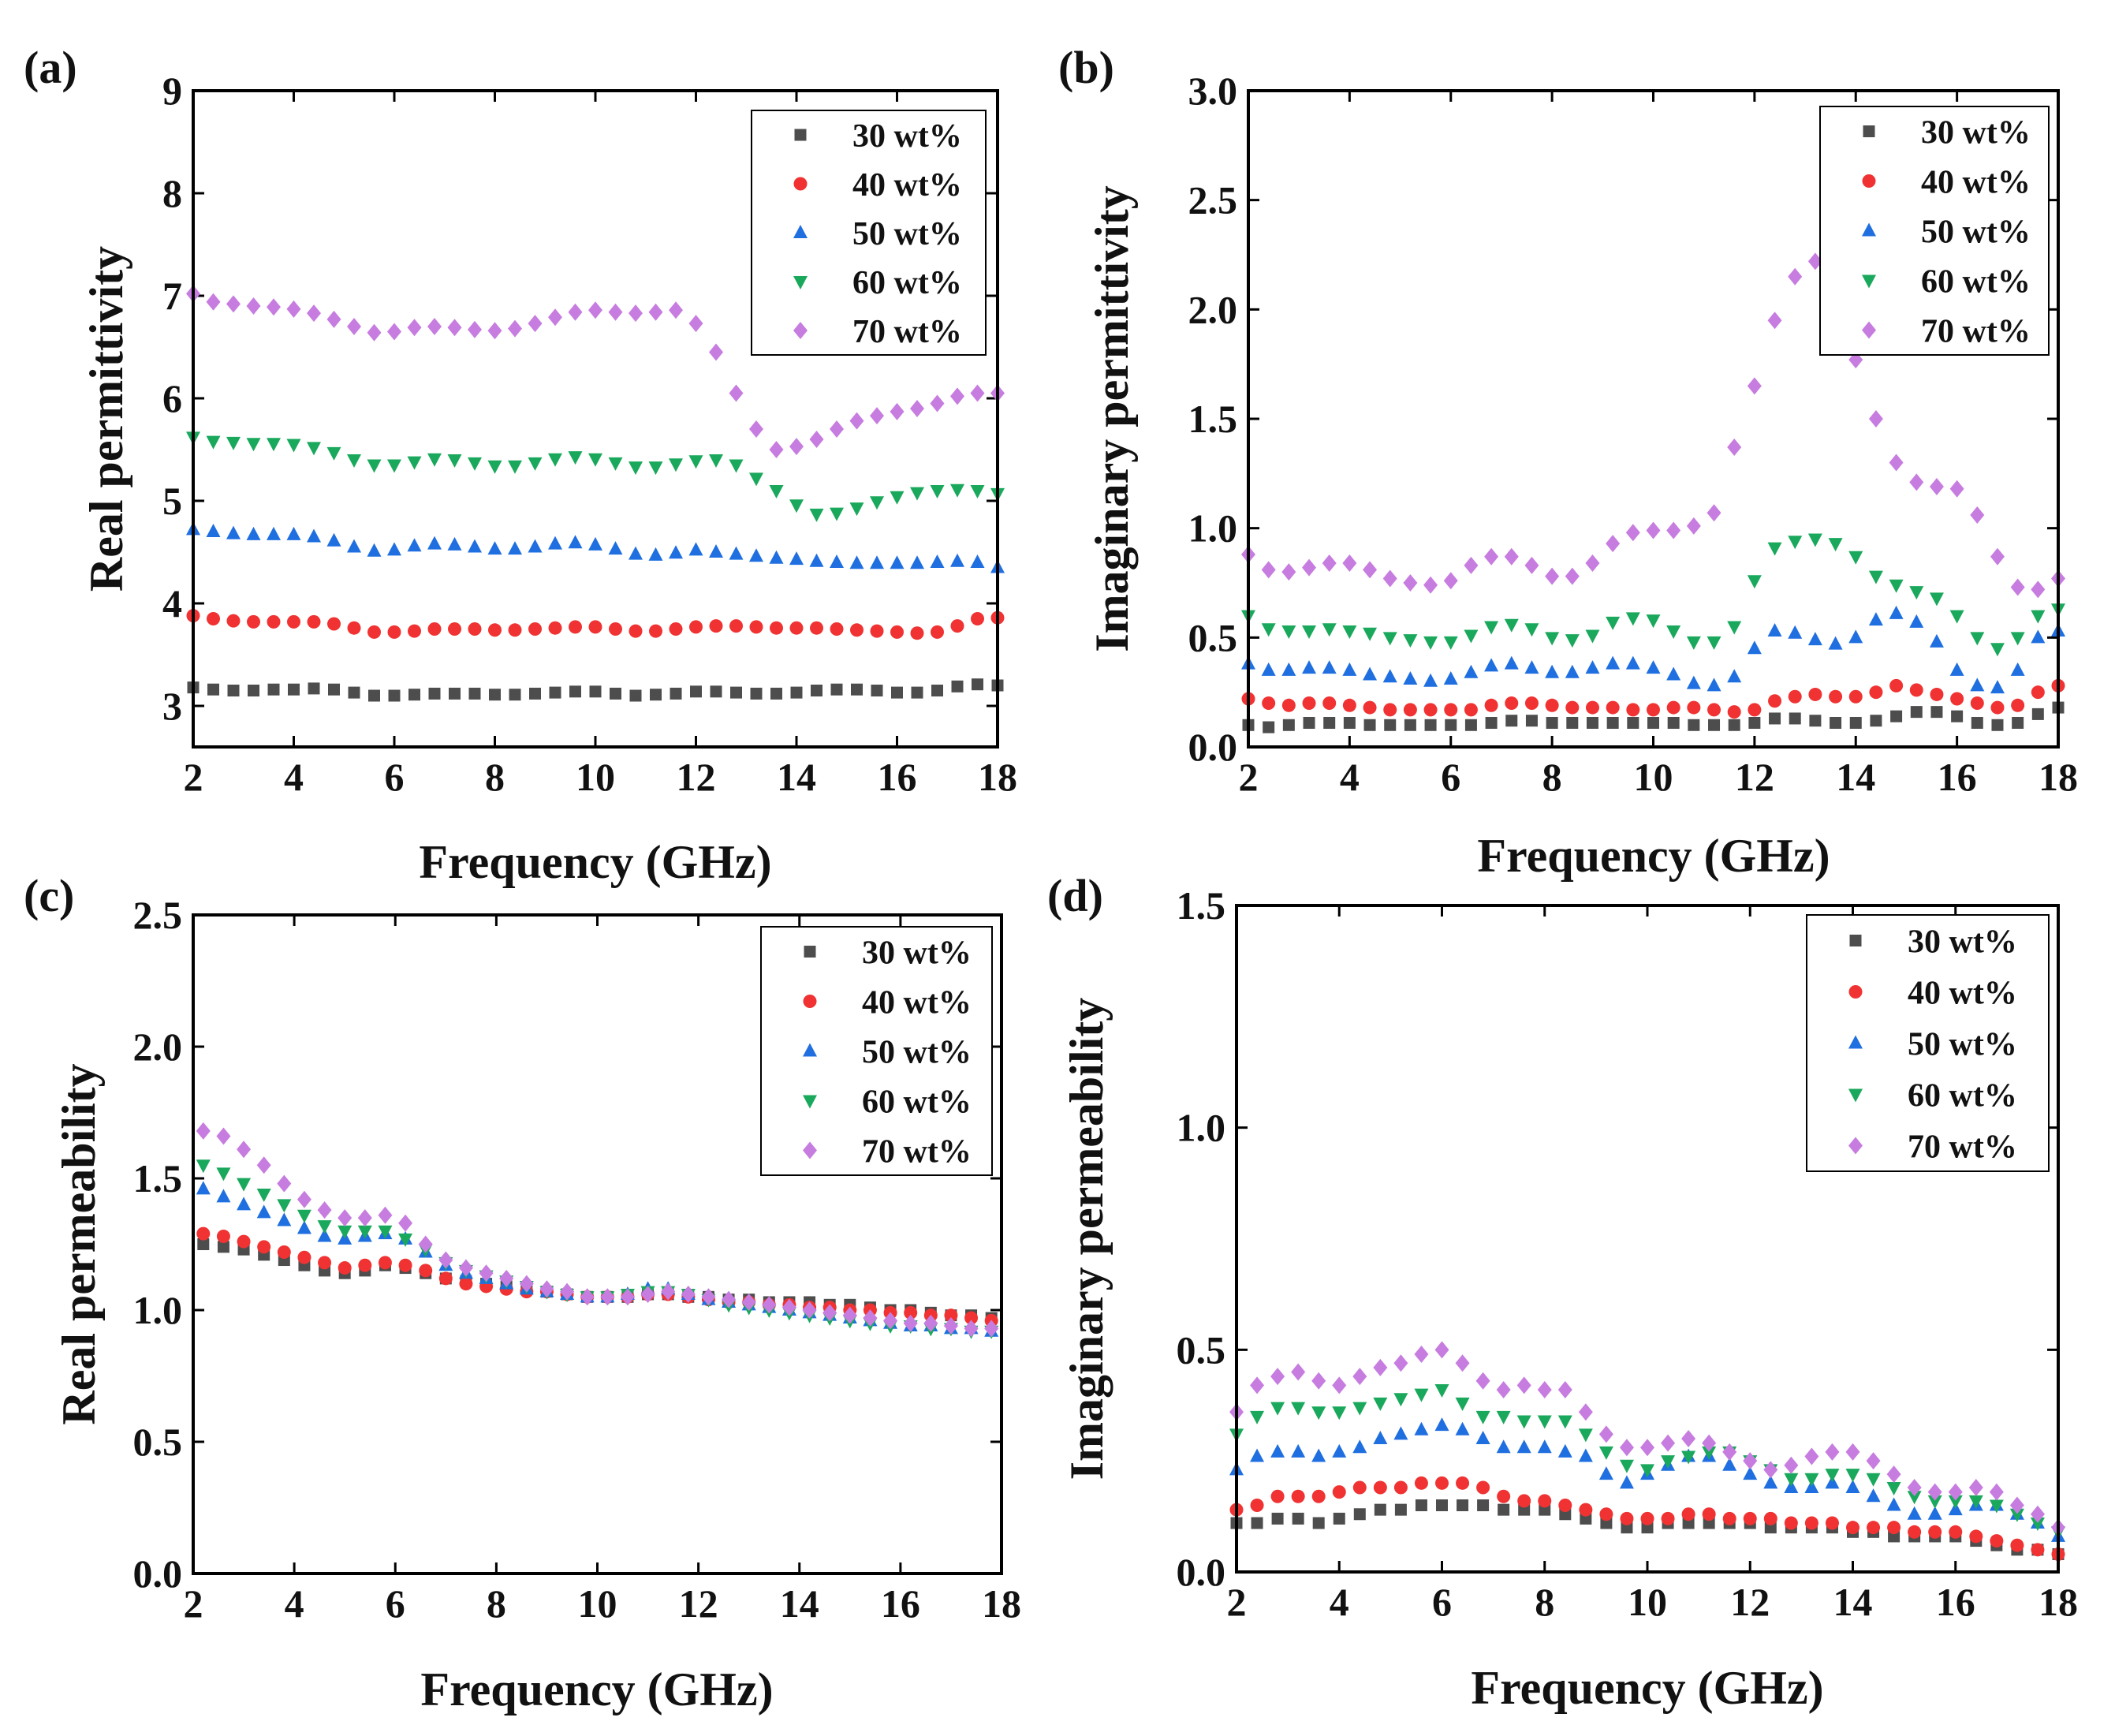 Image resolution: width=2115 pixels, height=1736 pixels. Describe the element at coordinates (917, 1003) in the screenshot. I see `legend-label: 40 wt%` at that location.